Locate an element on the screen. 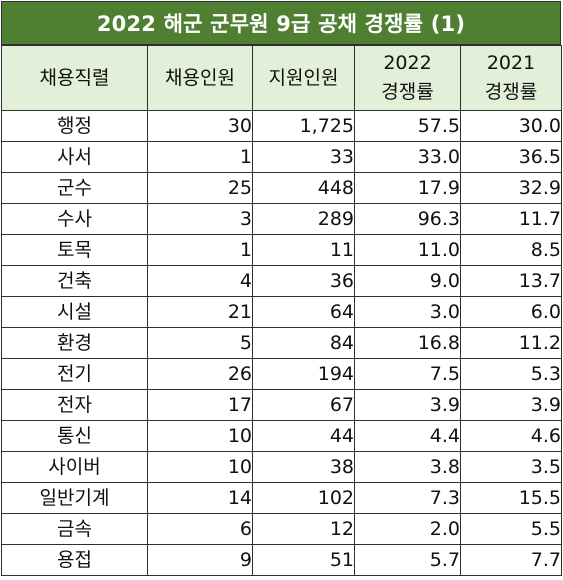 This screenshot has width=563, height=580. header-row: 채용직렬 채용인원 지원인원 2022 경쟁률 2021 경쟁률 is located at coordinates (281, 78).